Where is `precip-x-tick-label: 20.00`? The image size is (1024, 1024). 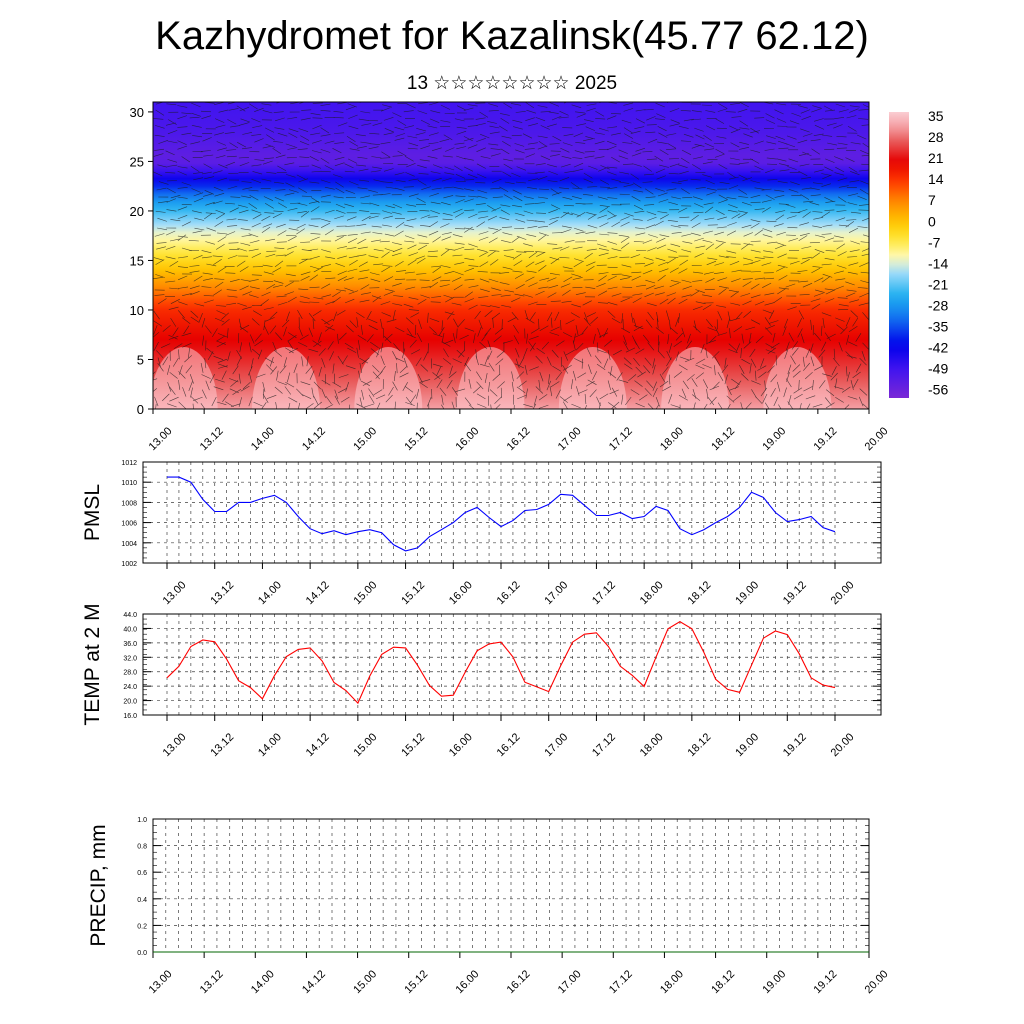
precip-x-tick-label: 20.00 is located at coordinates (877, 982).